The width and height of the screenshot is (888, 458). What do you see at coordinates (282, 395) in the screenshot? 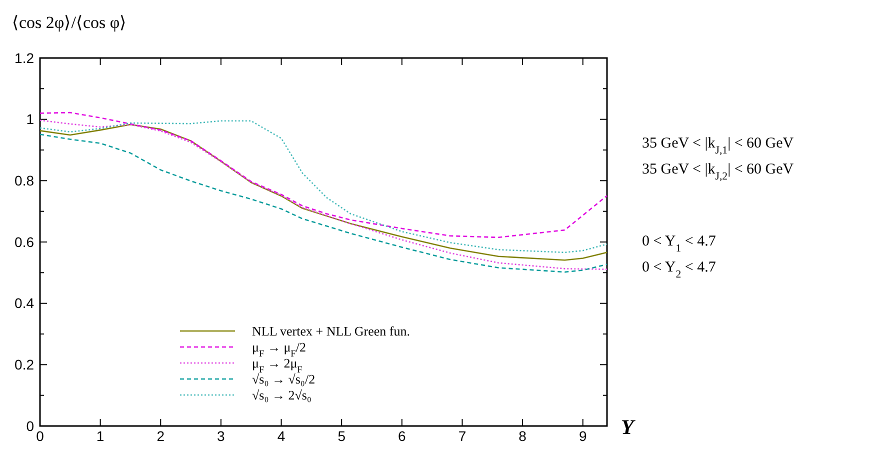
I see `legend-label: √s₀ → 2√s₀` at bounding box center [282, 395].